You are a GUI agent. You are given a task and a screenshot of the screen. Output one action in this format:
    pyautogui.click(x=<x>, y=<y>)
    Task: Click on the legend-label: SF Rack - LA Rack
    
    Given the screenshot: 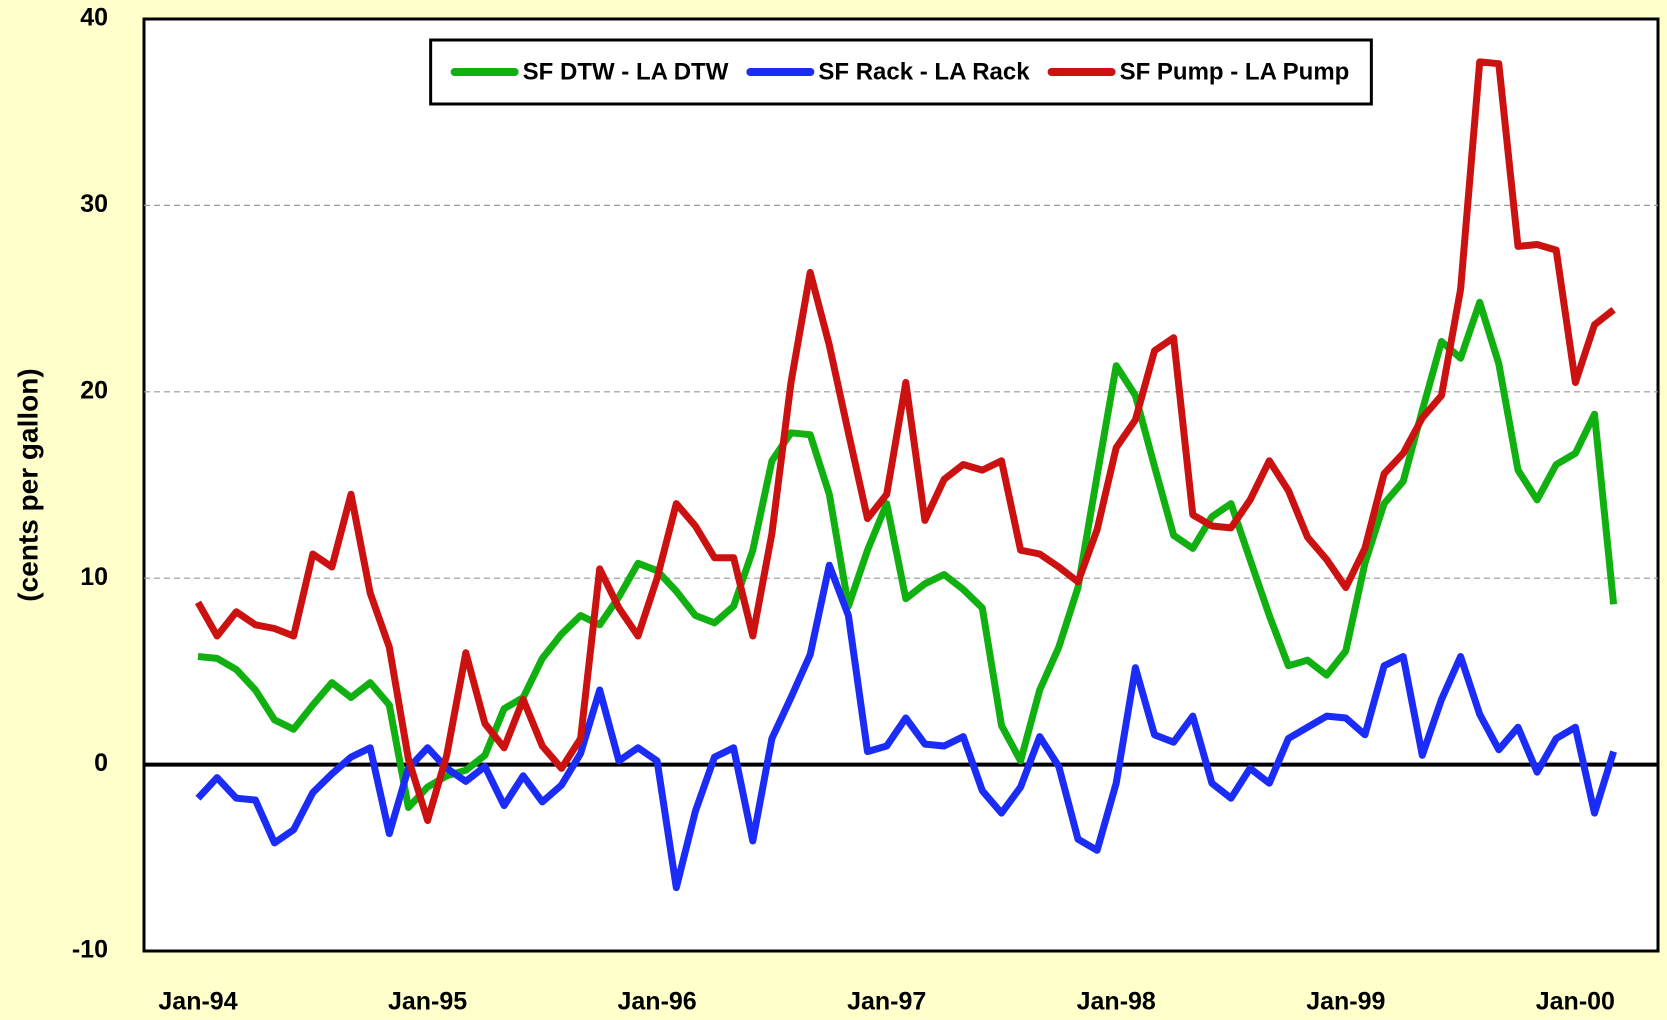 What is the action you would take?
    pyautogui.click(x=924, y=71)
    